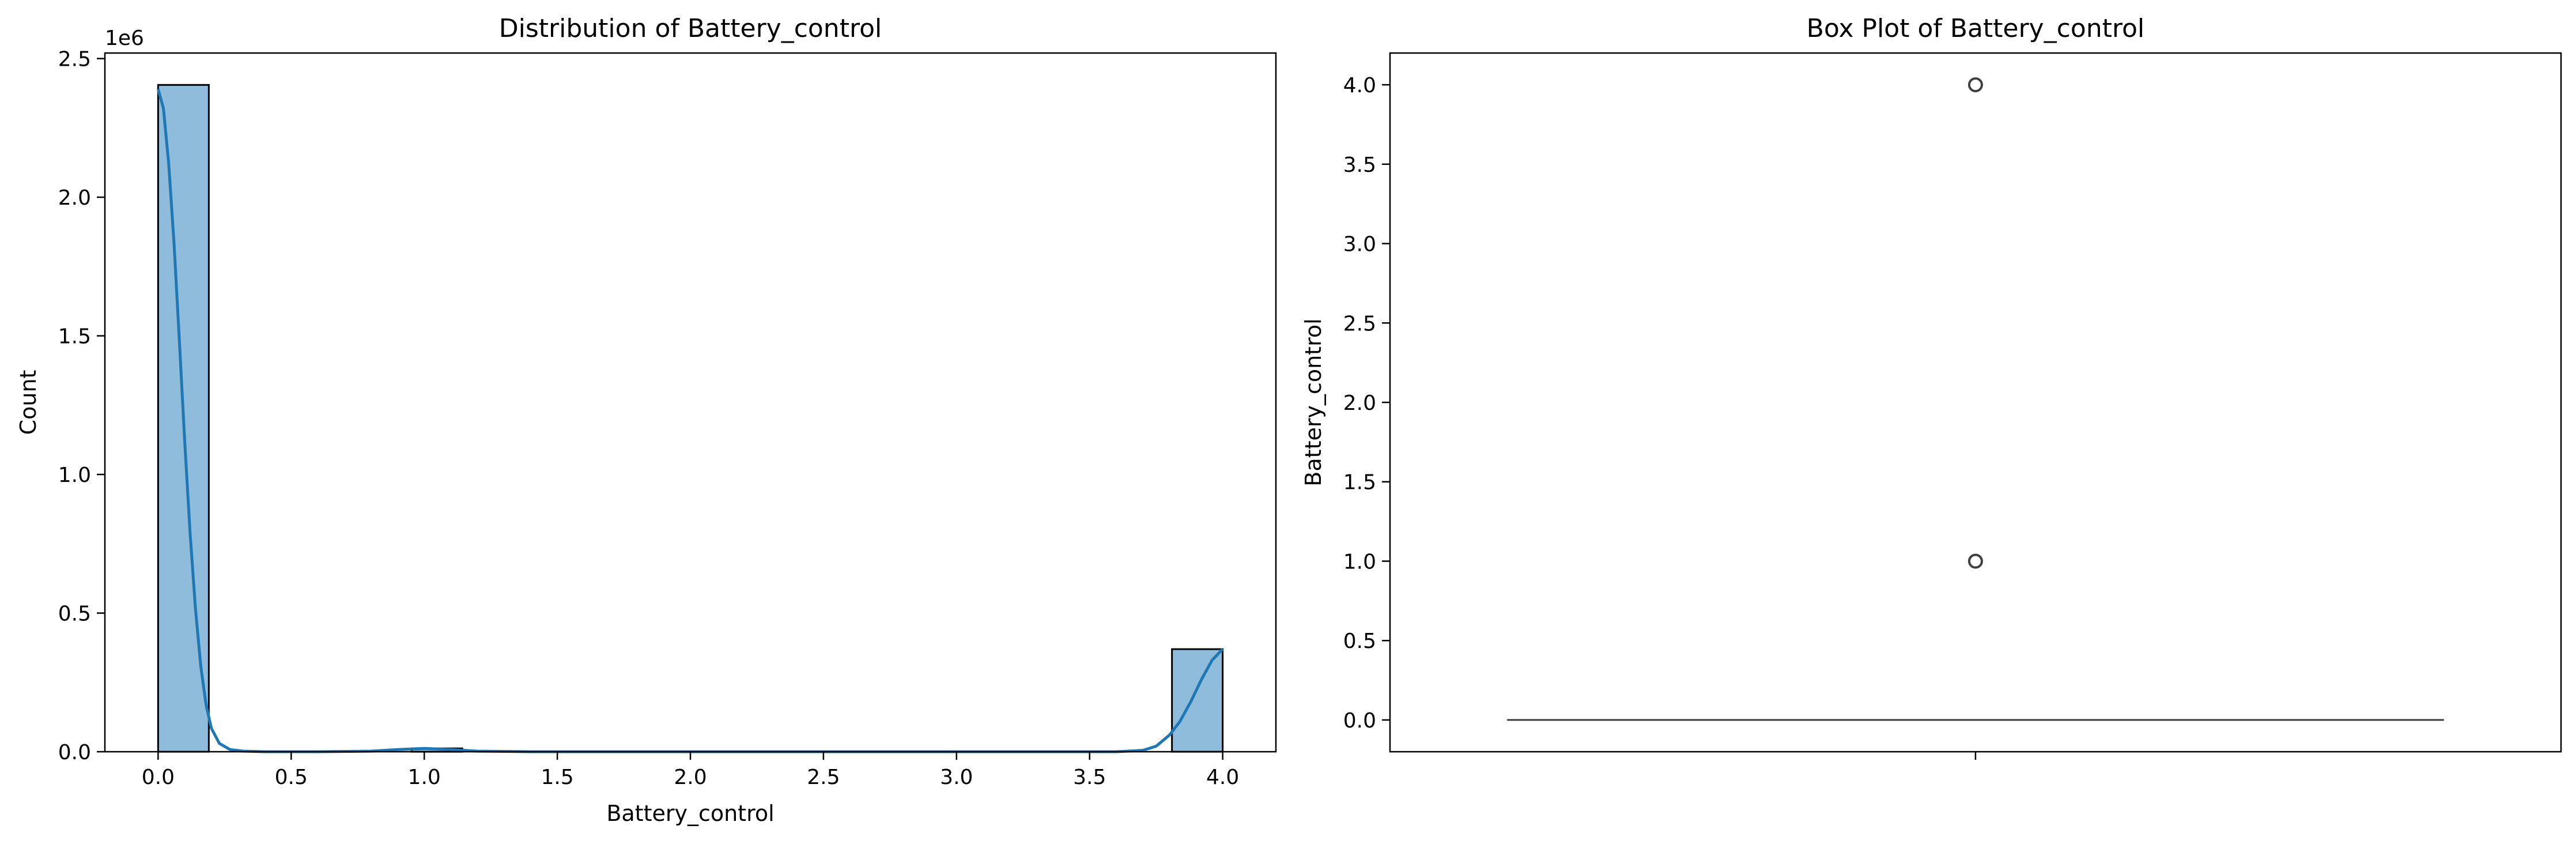 Image resolution: width=2576 pixels, height=848 pixels. Describe the element at coordinates (1359, 245) in the screenshot. I see `y-tick-label: 3.0` at that location.